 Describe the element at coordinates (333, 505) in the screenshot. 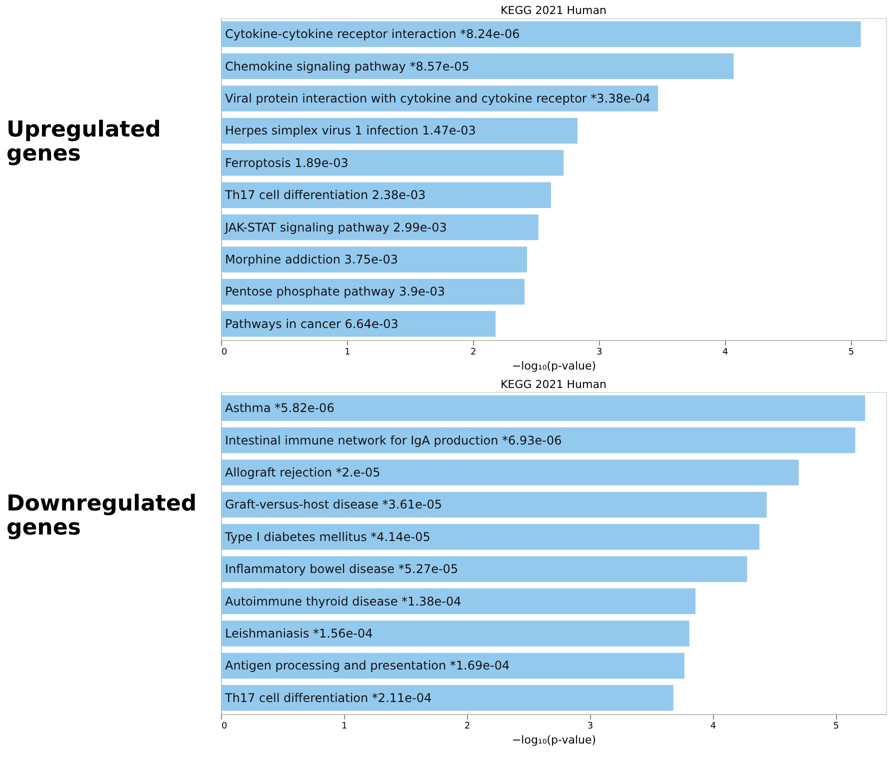

I see `category-label: Graft-versus-host disease *3.61e-05` at that location.